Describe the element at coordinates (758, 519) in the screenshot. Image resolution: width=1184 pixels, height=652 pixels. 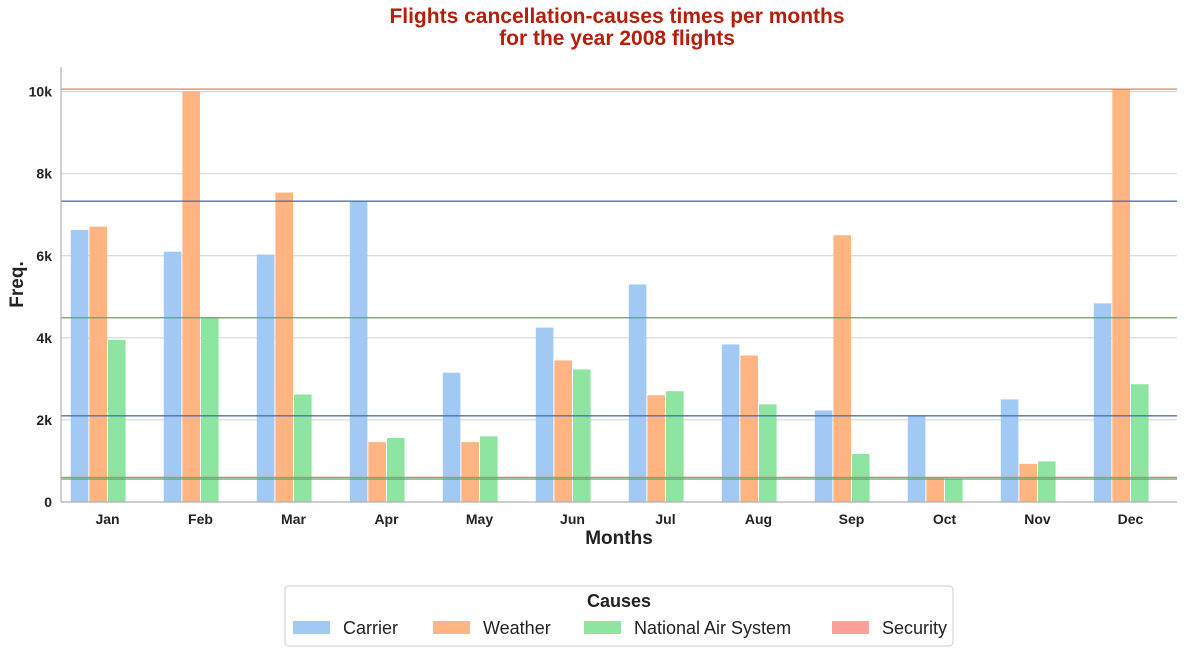
I see `x-tick-label: Aug` at that location.